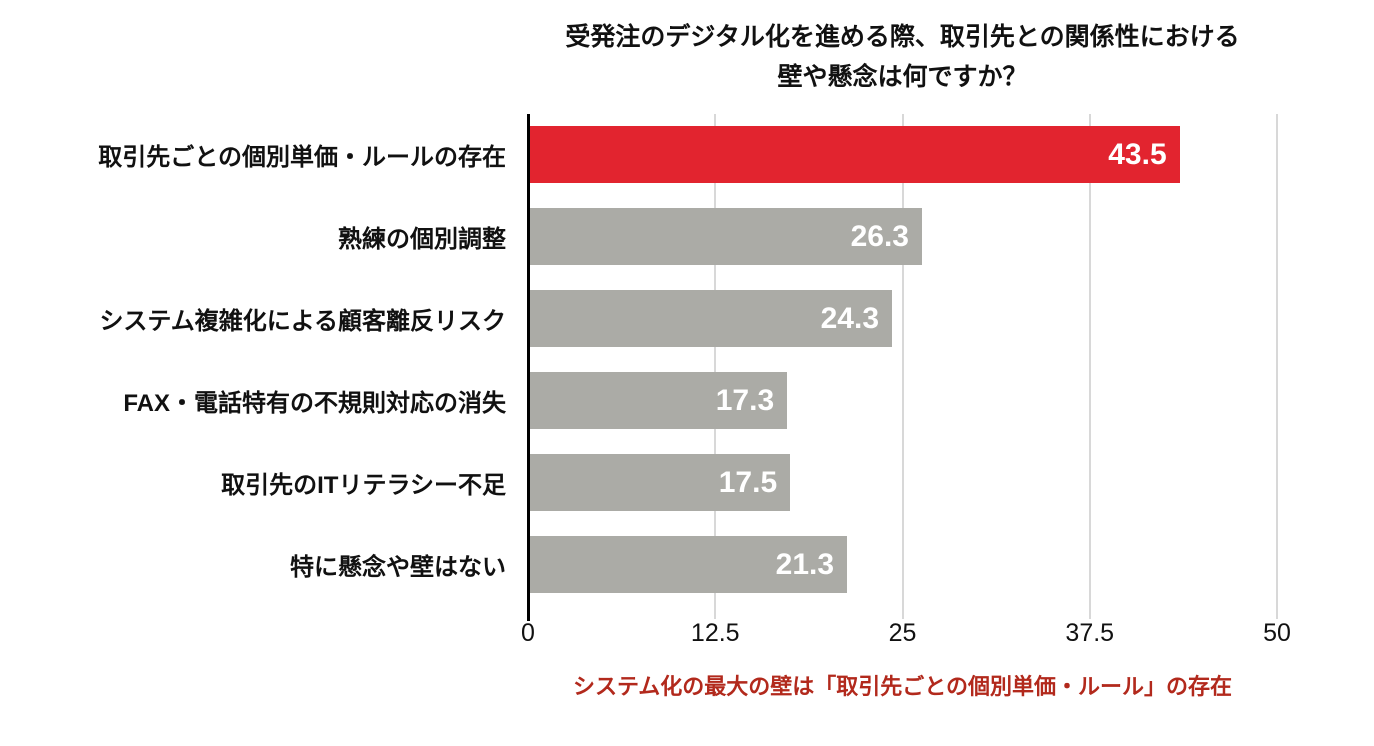 Image resolution: width=1374 pixels, height=746 pixels. I want to click on chart-caption-row: システム化の最大の壁は「取引先ごとの個別単価・ルール」の存在, so click(902, 685).